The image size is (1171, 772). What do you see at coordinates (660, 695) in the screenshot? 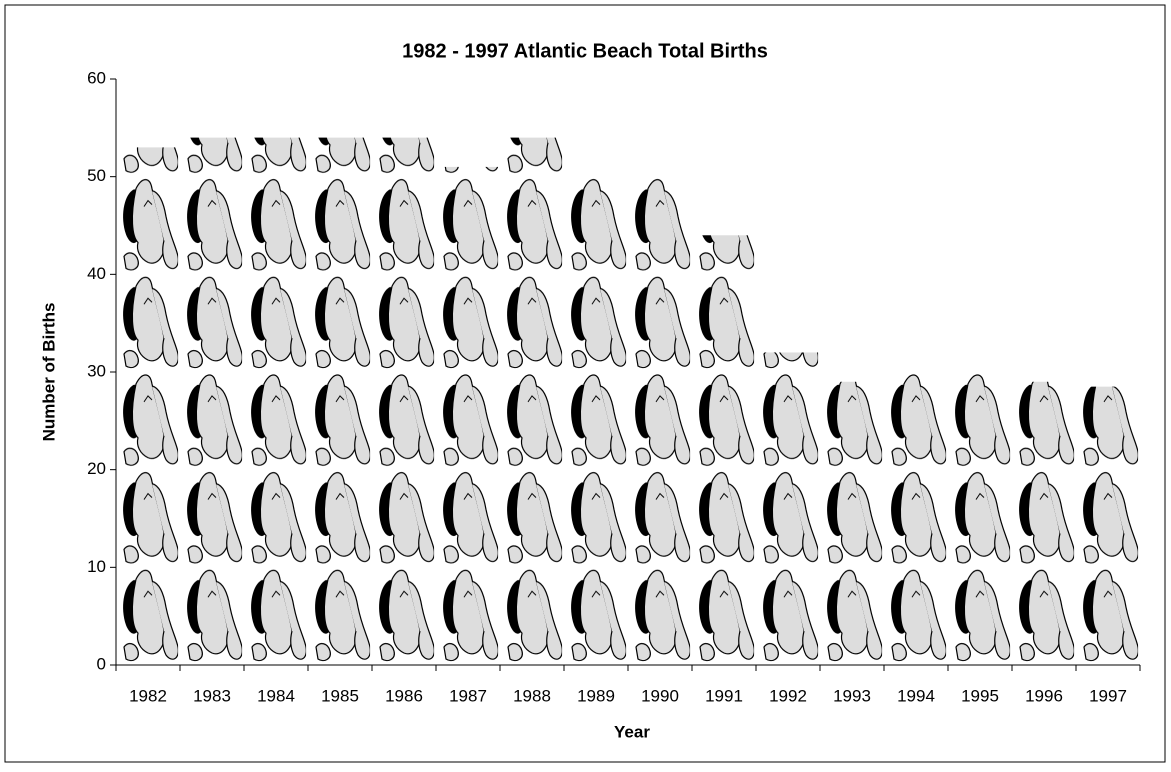
I see `x-tick-label: 1990` at bounding box center [660, 695].